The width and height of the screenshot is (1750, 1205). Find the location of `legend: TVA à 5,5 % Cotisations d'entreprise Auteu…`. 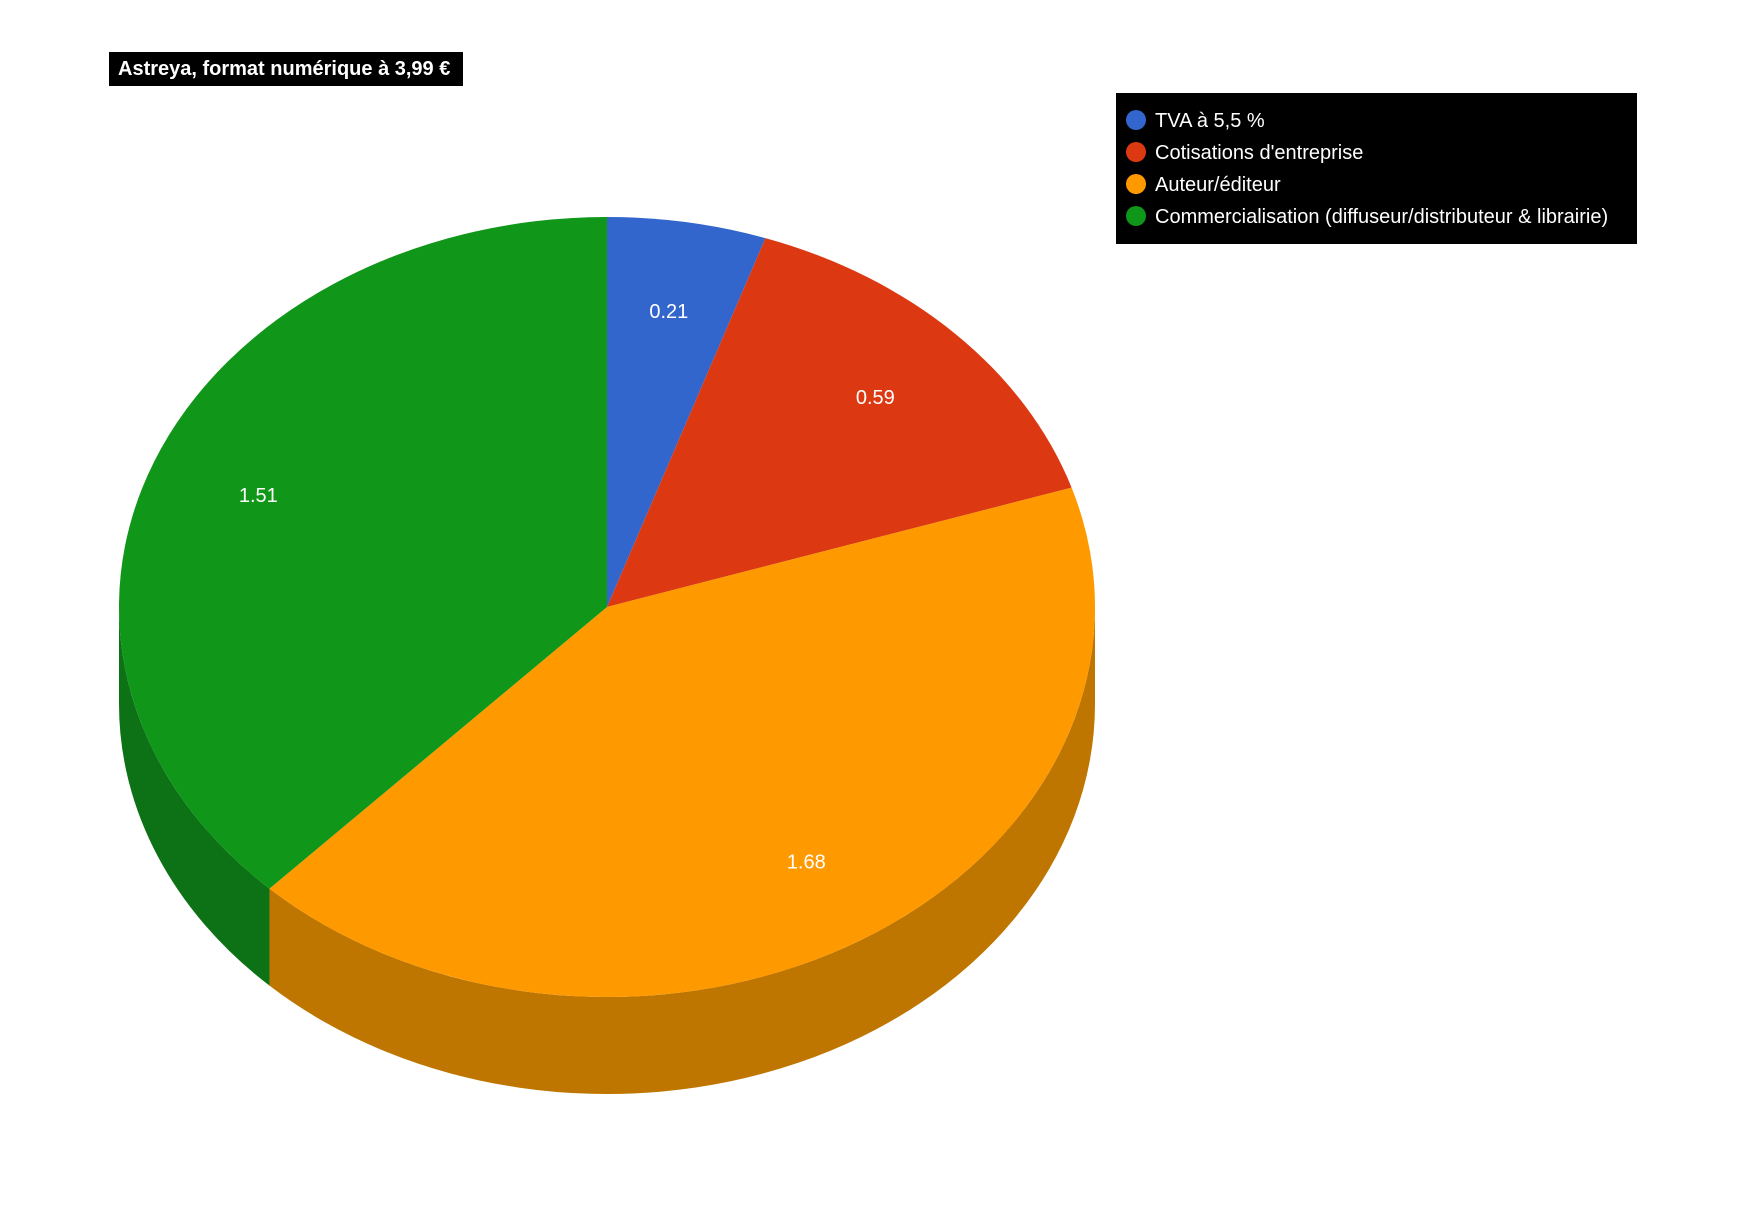

legend: TVA à 5,5 % Cotisations d'entreprise Auteu… is located at coordinates (1376, 168).